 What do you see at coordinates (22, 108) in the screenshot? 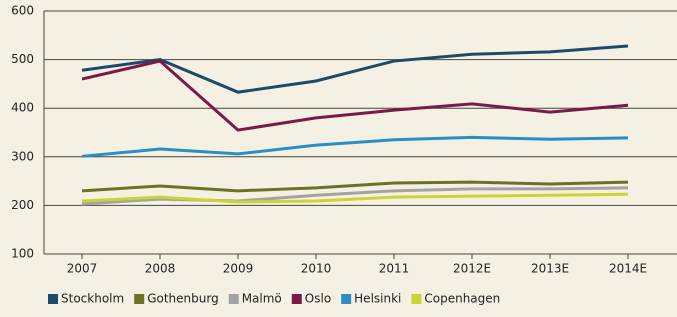
I see `y-tick-label: 400` at bounding box center [22, 108].